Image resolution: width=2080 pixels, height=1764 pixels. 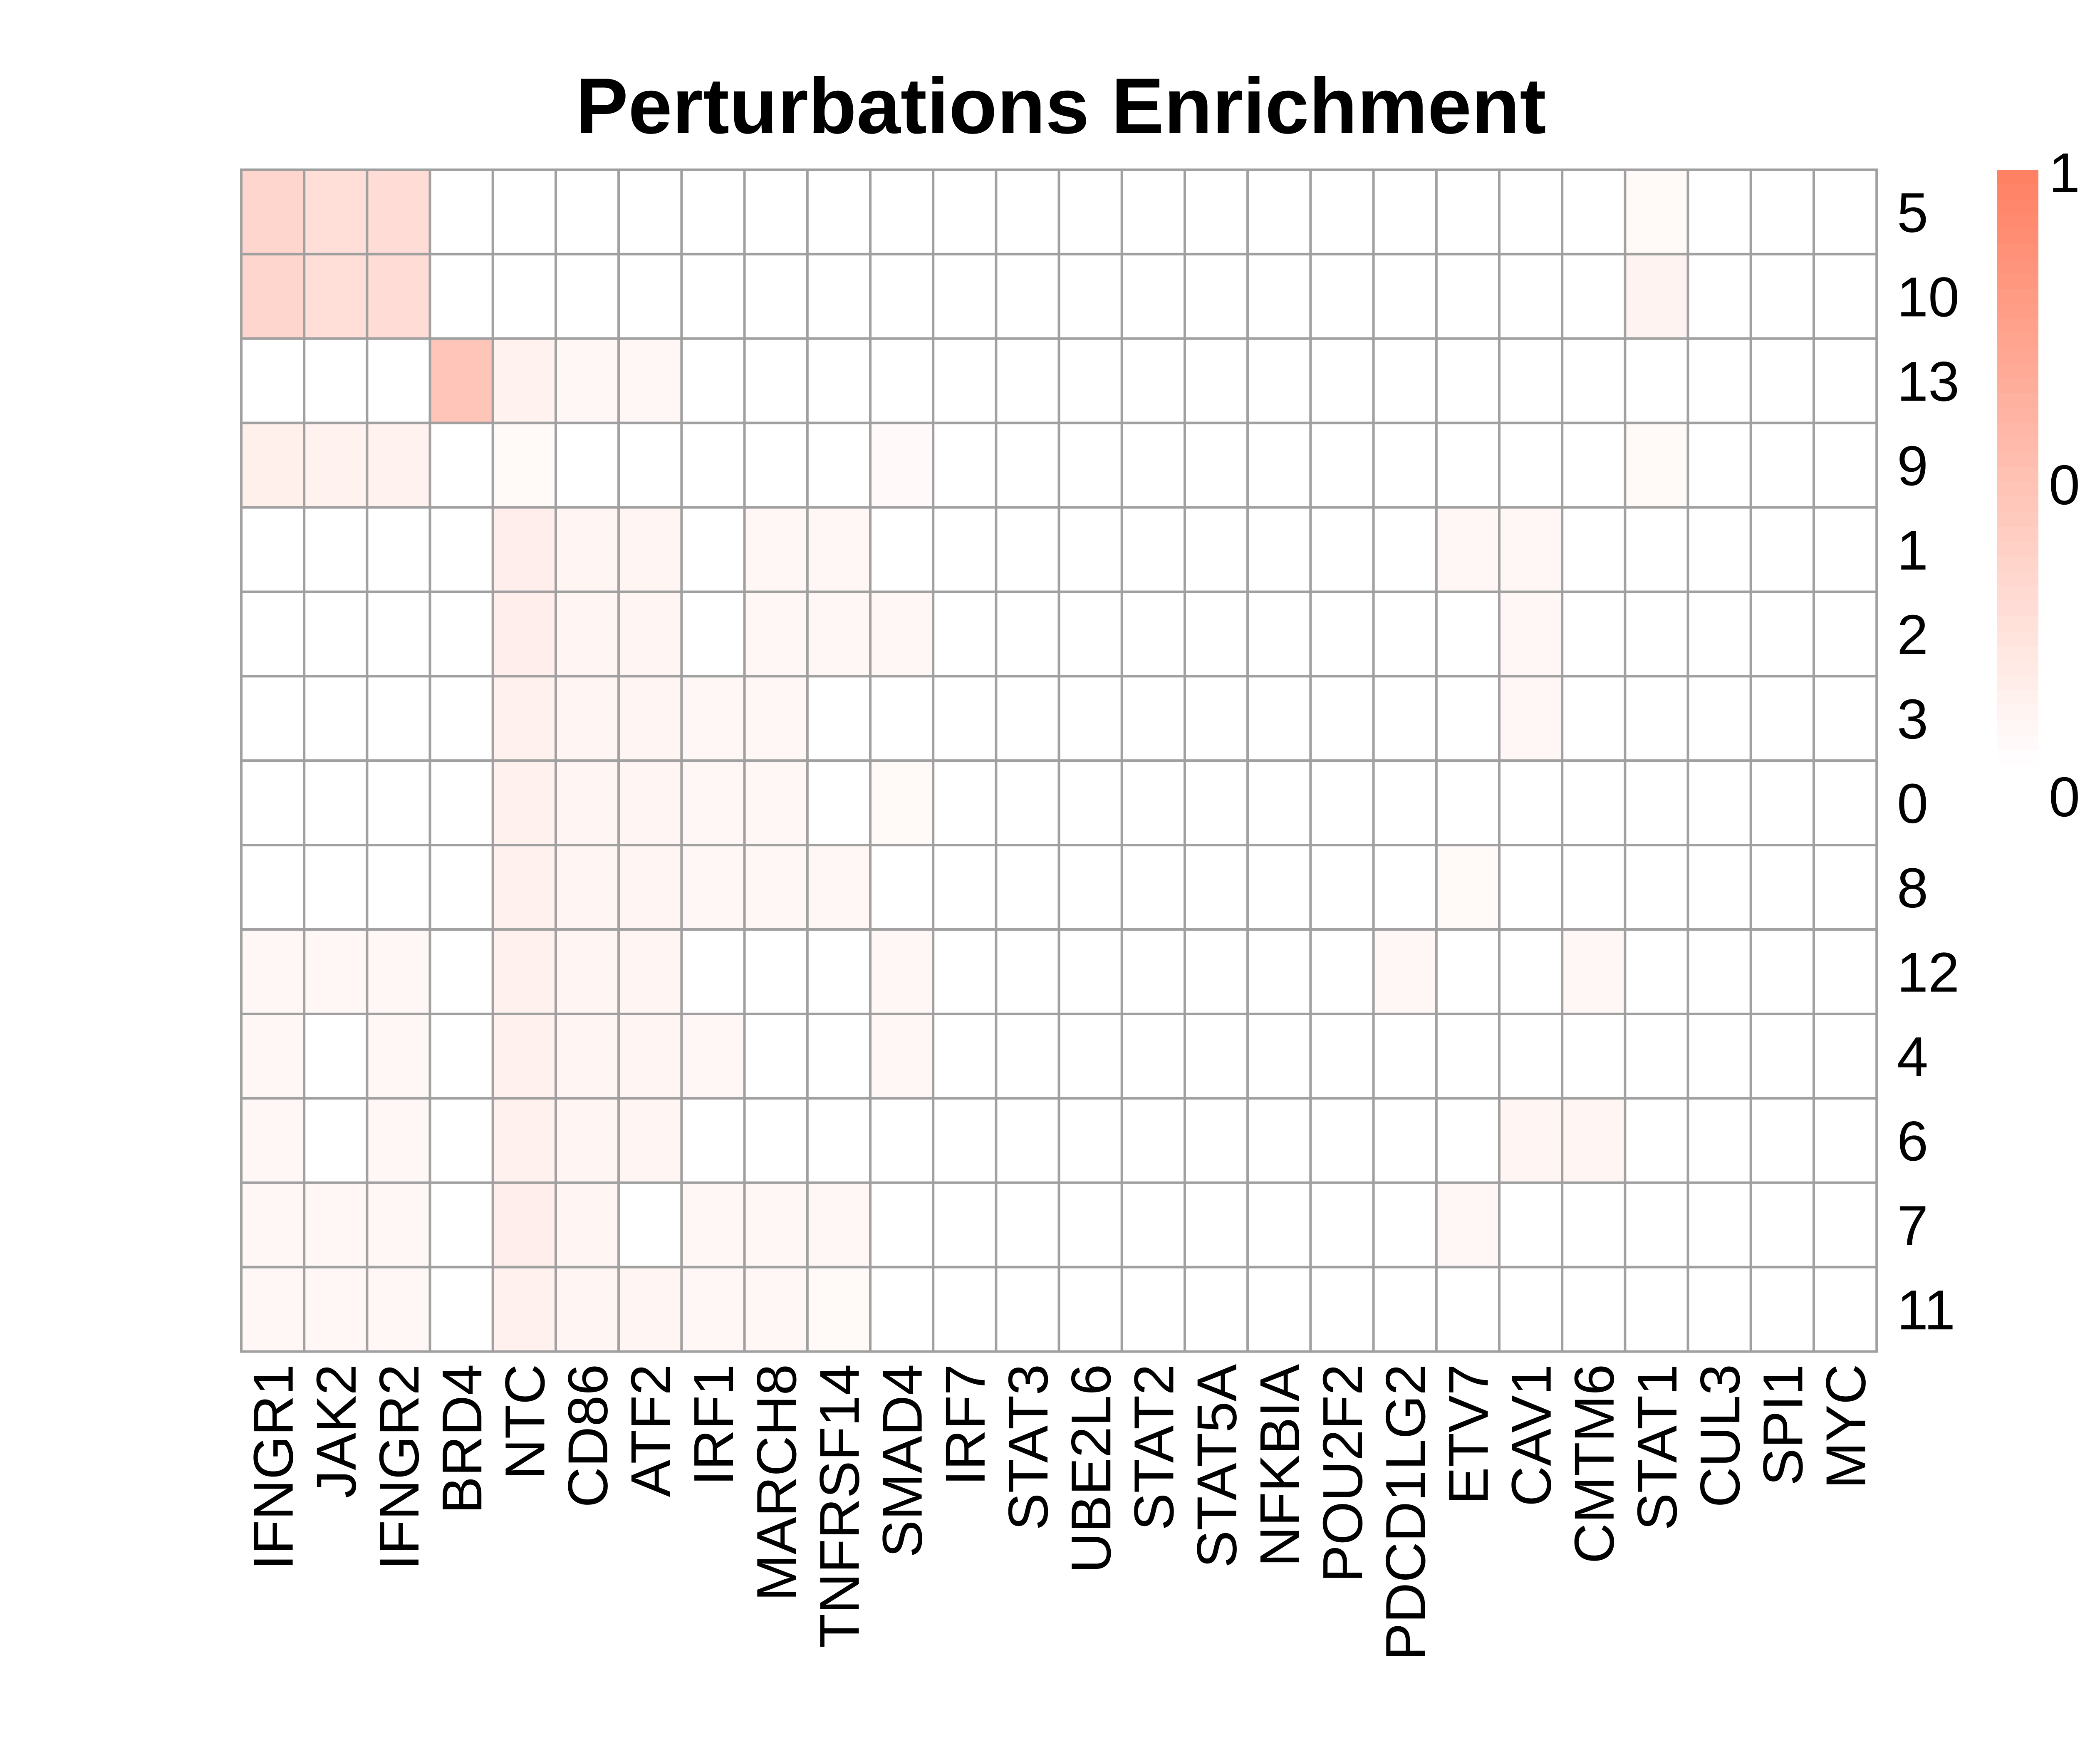 I want to click on column-label: MYC, so click(x=1846, y=1427).